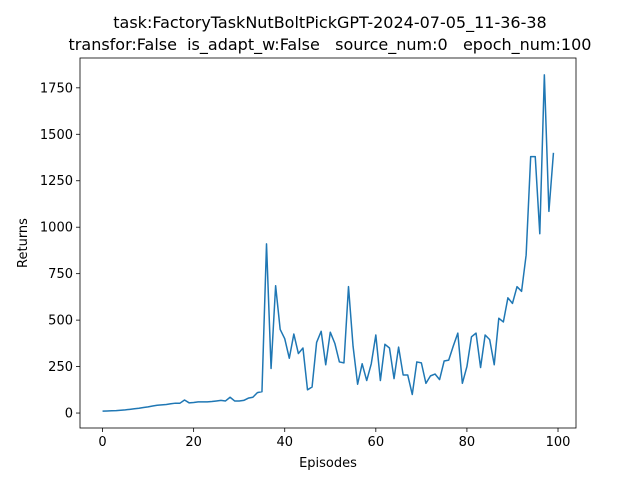  Describe the element at coordinates (328, 463) in the screenshot. I see `x-axis-label: Episodes` at that location.